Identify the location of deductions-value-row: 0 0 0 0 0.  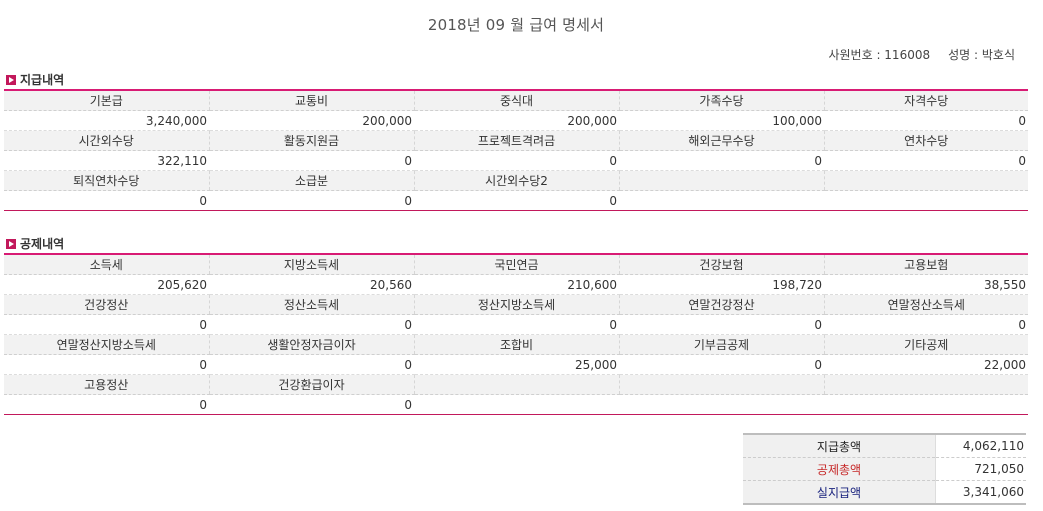
(516, 324).